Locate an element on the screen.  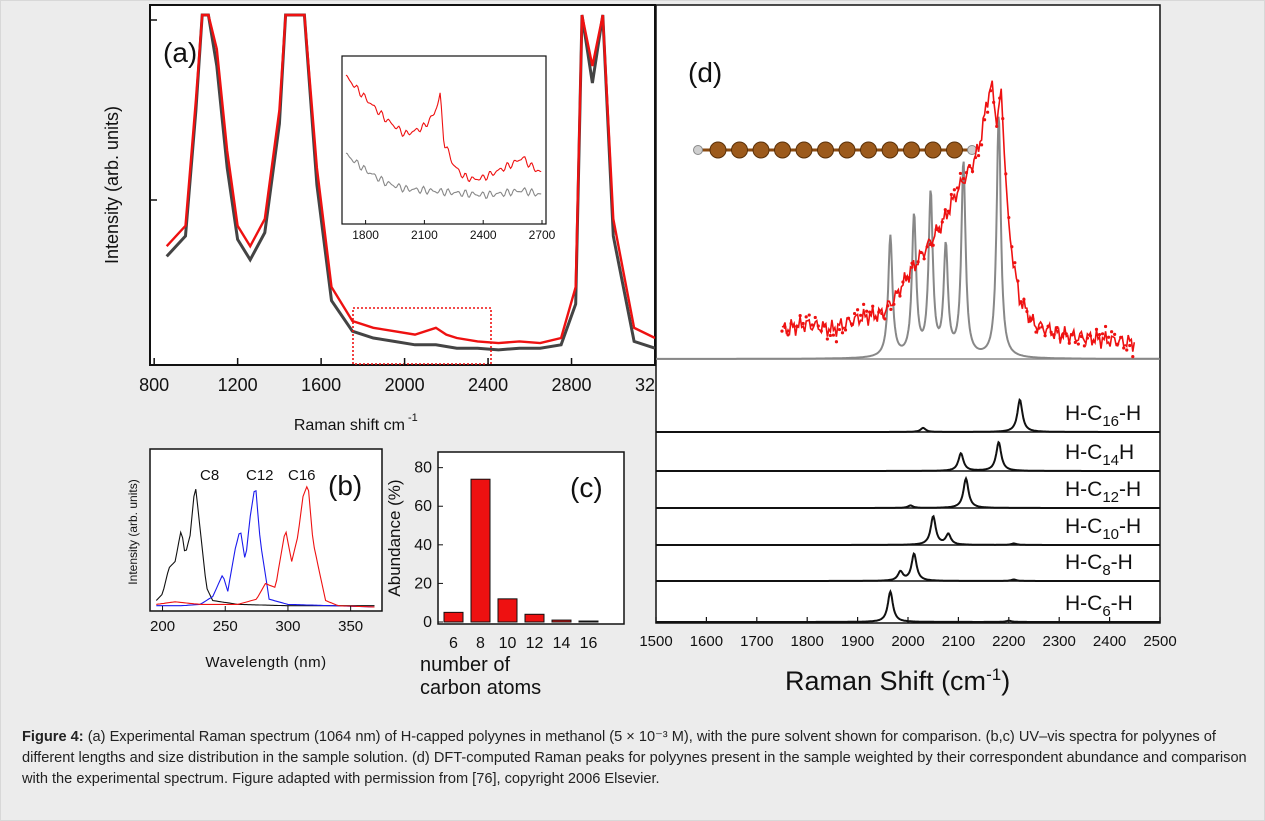
panel-a-yticks is located at coordinates (153, 110).